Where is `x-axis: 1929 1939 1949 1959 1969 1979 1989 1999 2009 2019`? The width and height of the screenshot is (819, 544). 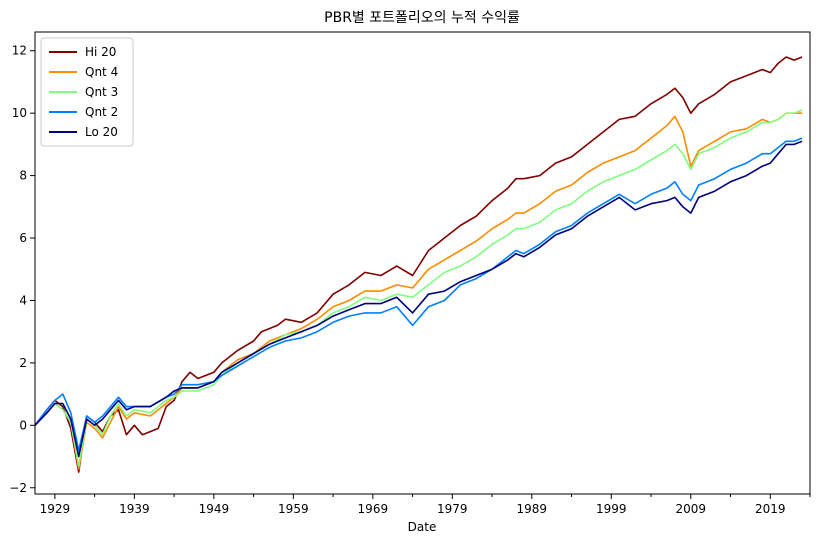
x-axis: 1929 1939 1949 1959 1969 1979 1989 1999 2009 2019 is located at coordinates (425, 505).